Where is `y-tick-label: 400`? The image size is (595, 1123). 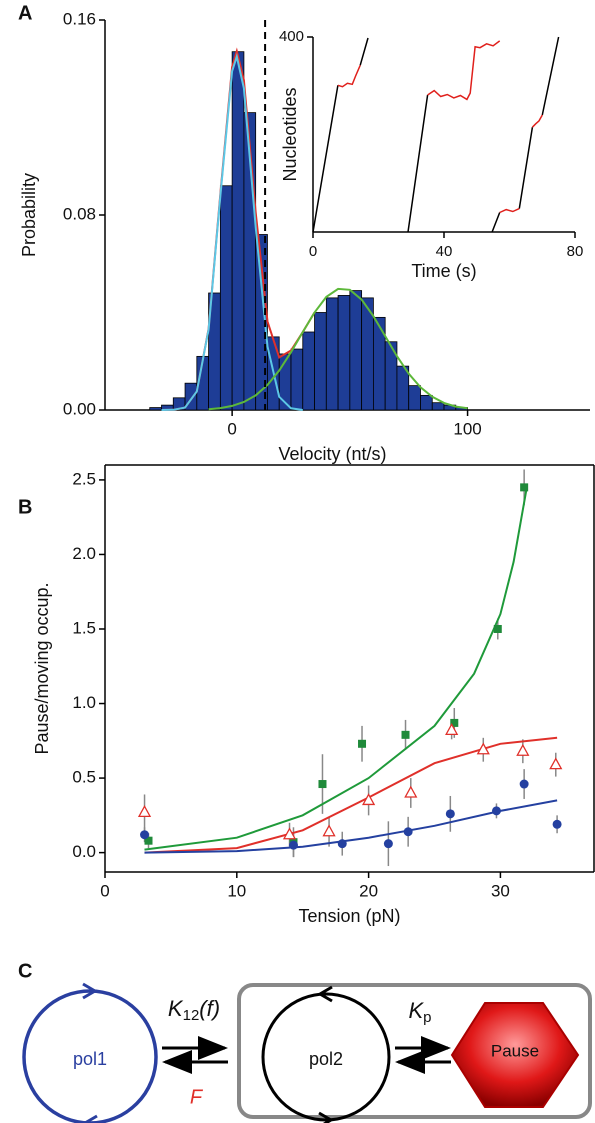 y-tick-label: 400 is located at coordinates (291, 36).